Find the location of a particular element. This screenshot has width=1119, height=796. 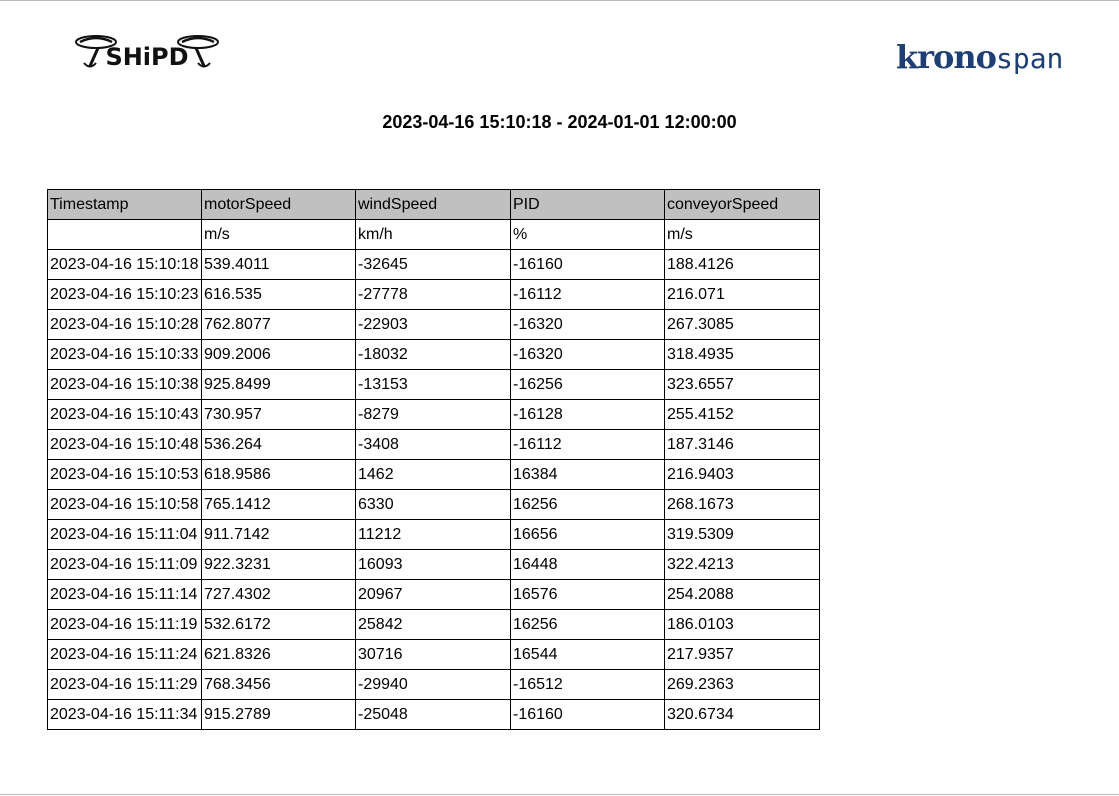

table-cell: 11212 is located at coordinates (433, 534).